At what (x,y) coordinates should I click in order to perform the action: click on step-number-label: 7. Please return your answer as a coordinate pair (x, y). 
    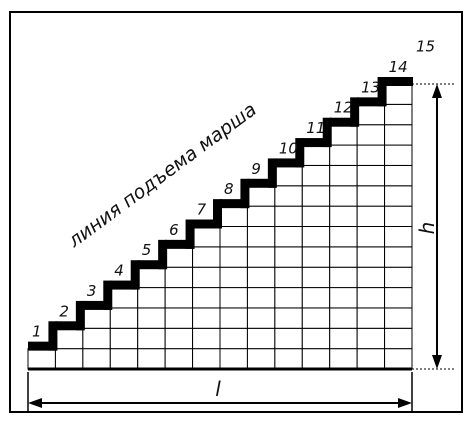
    Looking at the image, I should click on (202, 210).